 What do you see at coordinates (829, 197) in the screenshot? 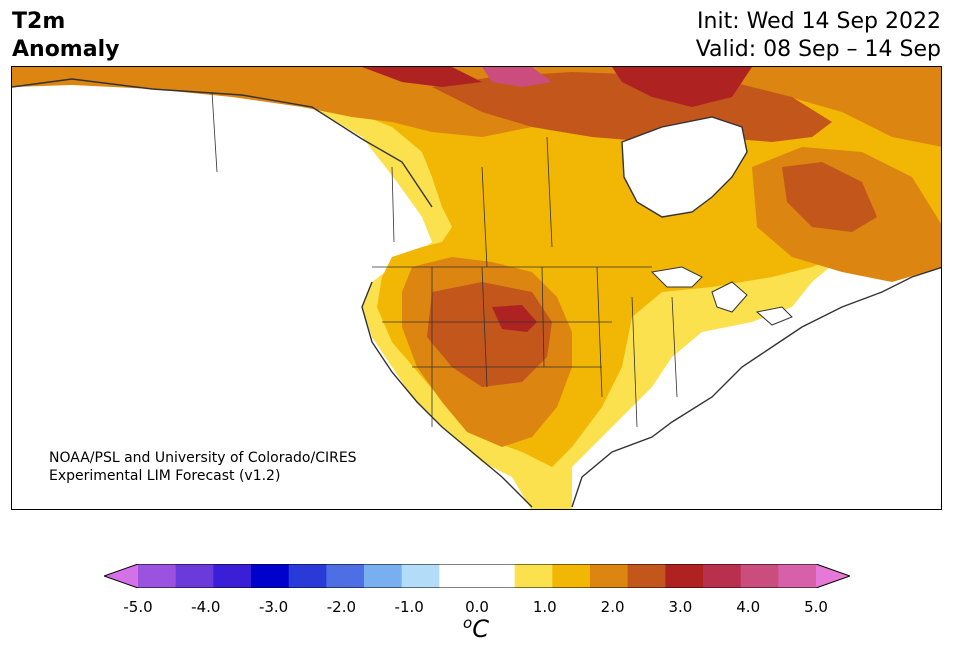
I see `contour-2.0-east` at bounding box center [829, 197].